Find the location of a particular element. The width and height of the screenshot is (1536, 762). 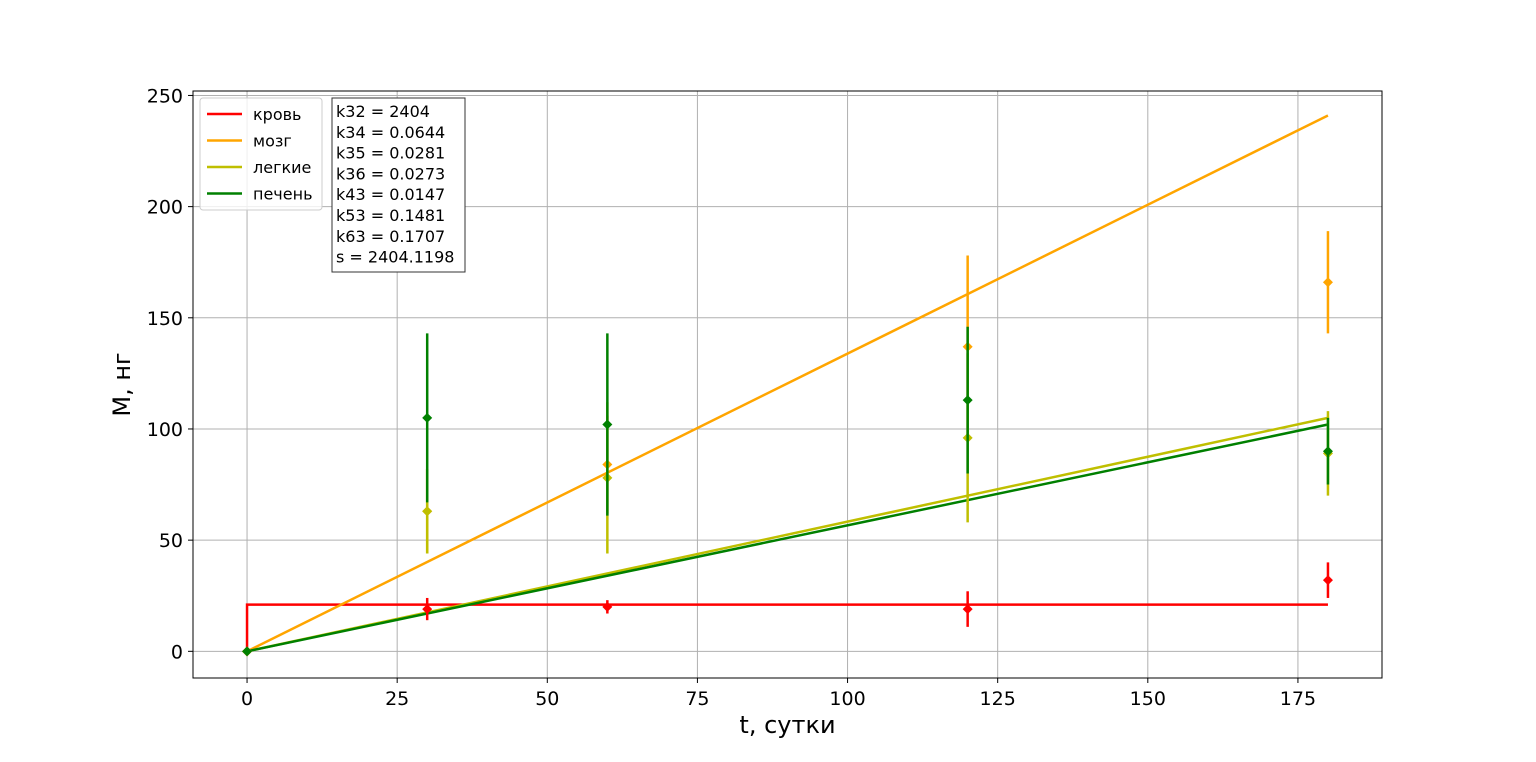

legend: кровь мозг легкие печень is located at coordinates (261, 154).